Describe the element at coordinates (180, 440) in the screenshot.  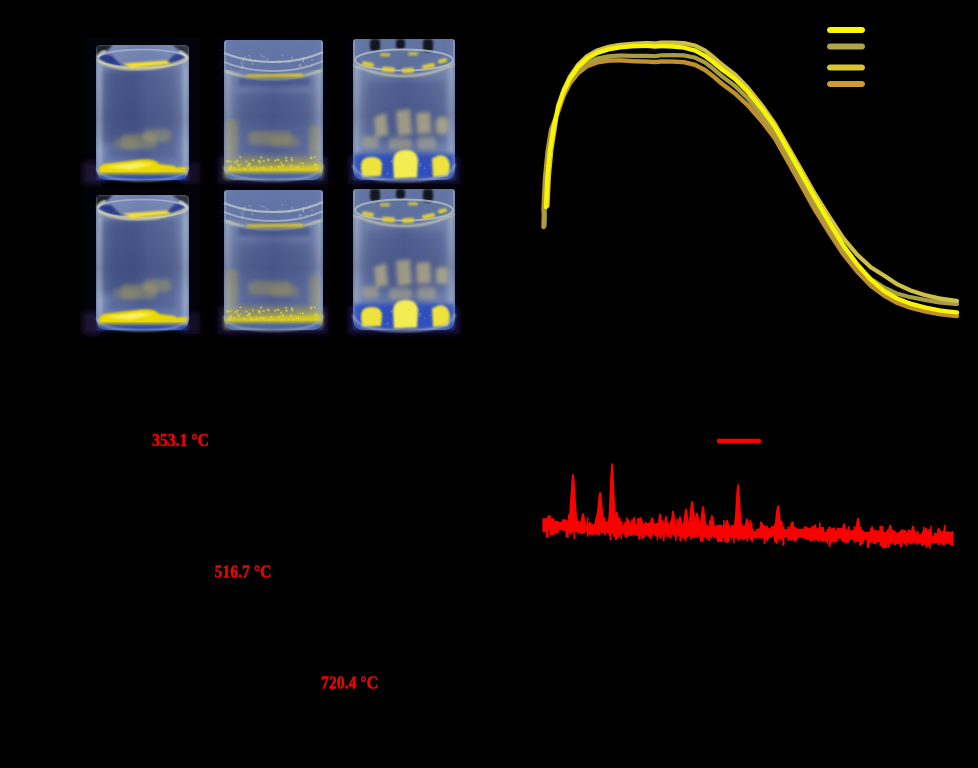
I see `svg-text: 353.1 °C` at that location.